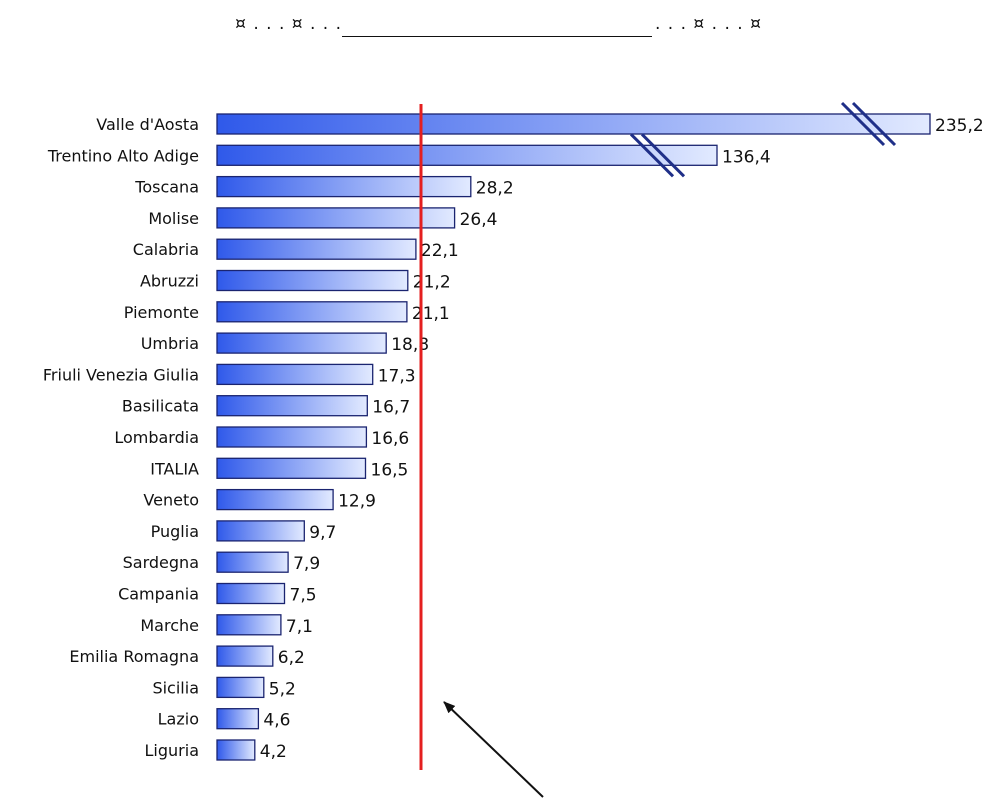 The width and height of the screenshot is (997, 799). Describe the element at coordinates (959, 126) in the screenshot. I see `data-label: 235,2` at that location.